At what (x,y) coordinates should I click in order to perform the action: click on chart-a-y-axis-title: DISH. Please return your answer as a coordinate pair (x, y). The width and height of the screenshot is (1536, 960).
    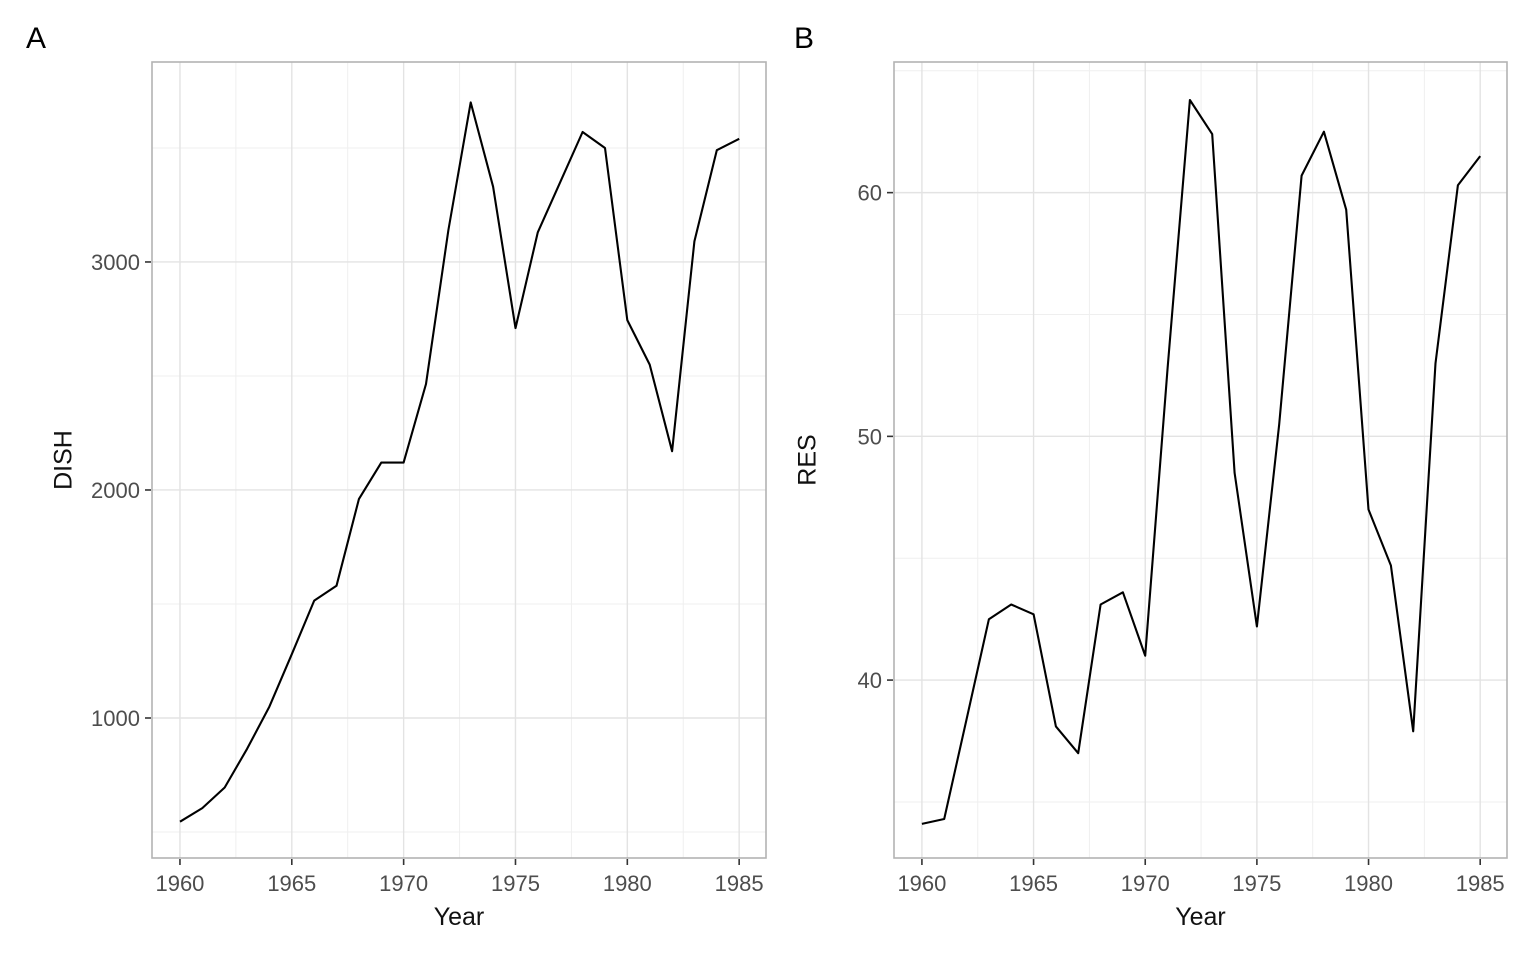
    Looking at the image, I should click on (63, 460).